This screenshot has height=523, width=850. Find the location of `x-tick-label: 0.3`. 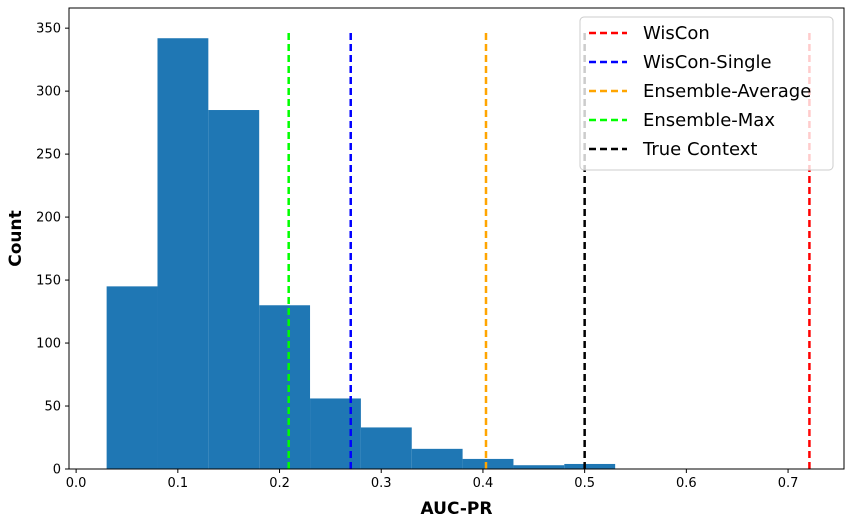

x-tick-label: 0.3 is located at coordinates (381, 483).